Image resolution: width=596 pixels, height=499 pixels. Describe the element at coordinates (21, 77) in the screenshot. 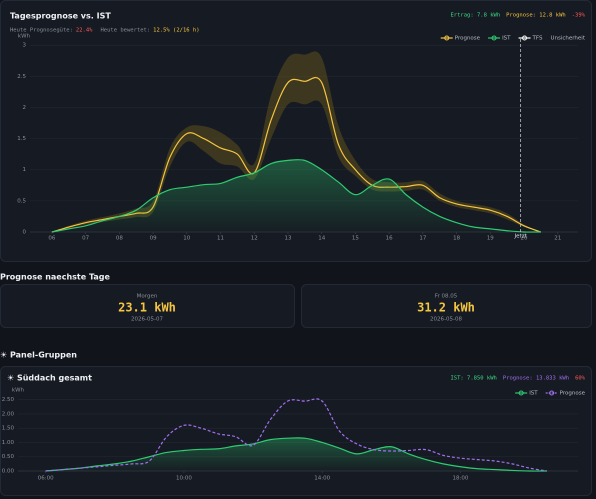

I see `y-tick-label: 2.5` at that location.